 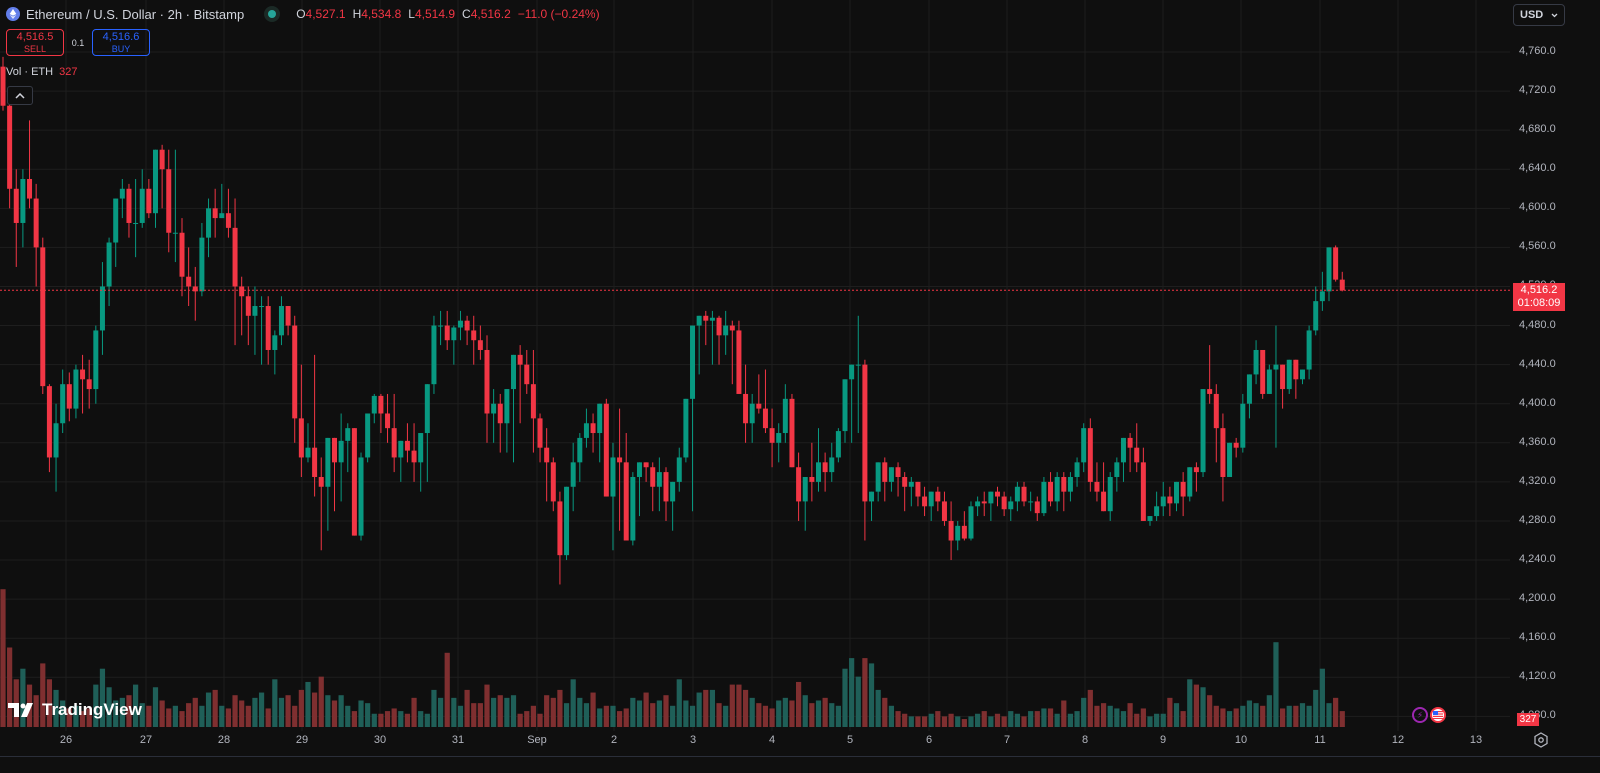 What do you see at coordinates (929, 740) in the screenshot?
I see `time-tick-label: 6` at bounding box center [929, 740].